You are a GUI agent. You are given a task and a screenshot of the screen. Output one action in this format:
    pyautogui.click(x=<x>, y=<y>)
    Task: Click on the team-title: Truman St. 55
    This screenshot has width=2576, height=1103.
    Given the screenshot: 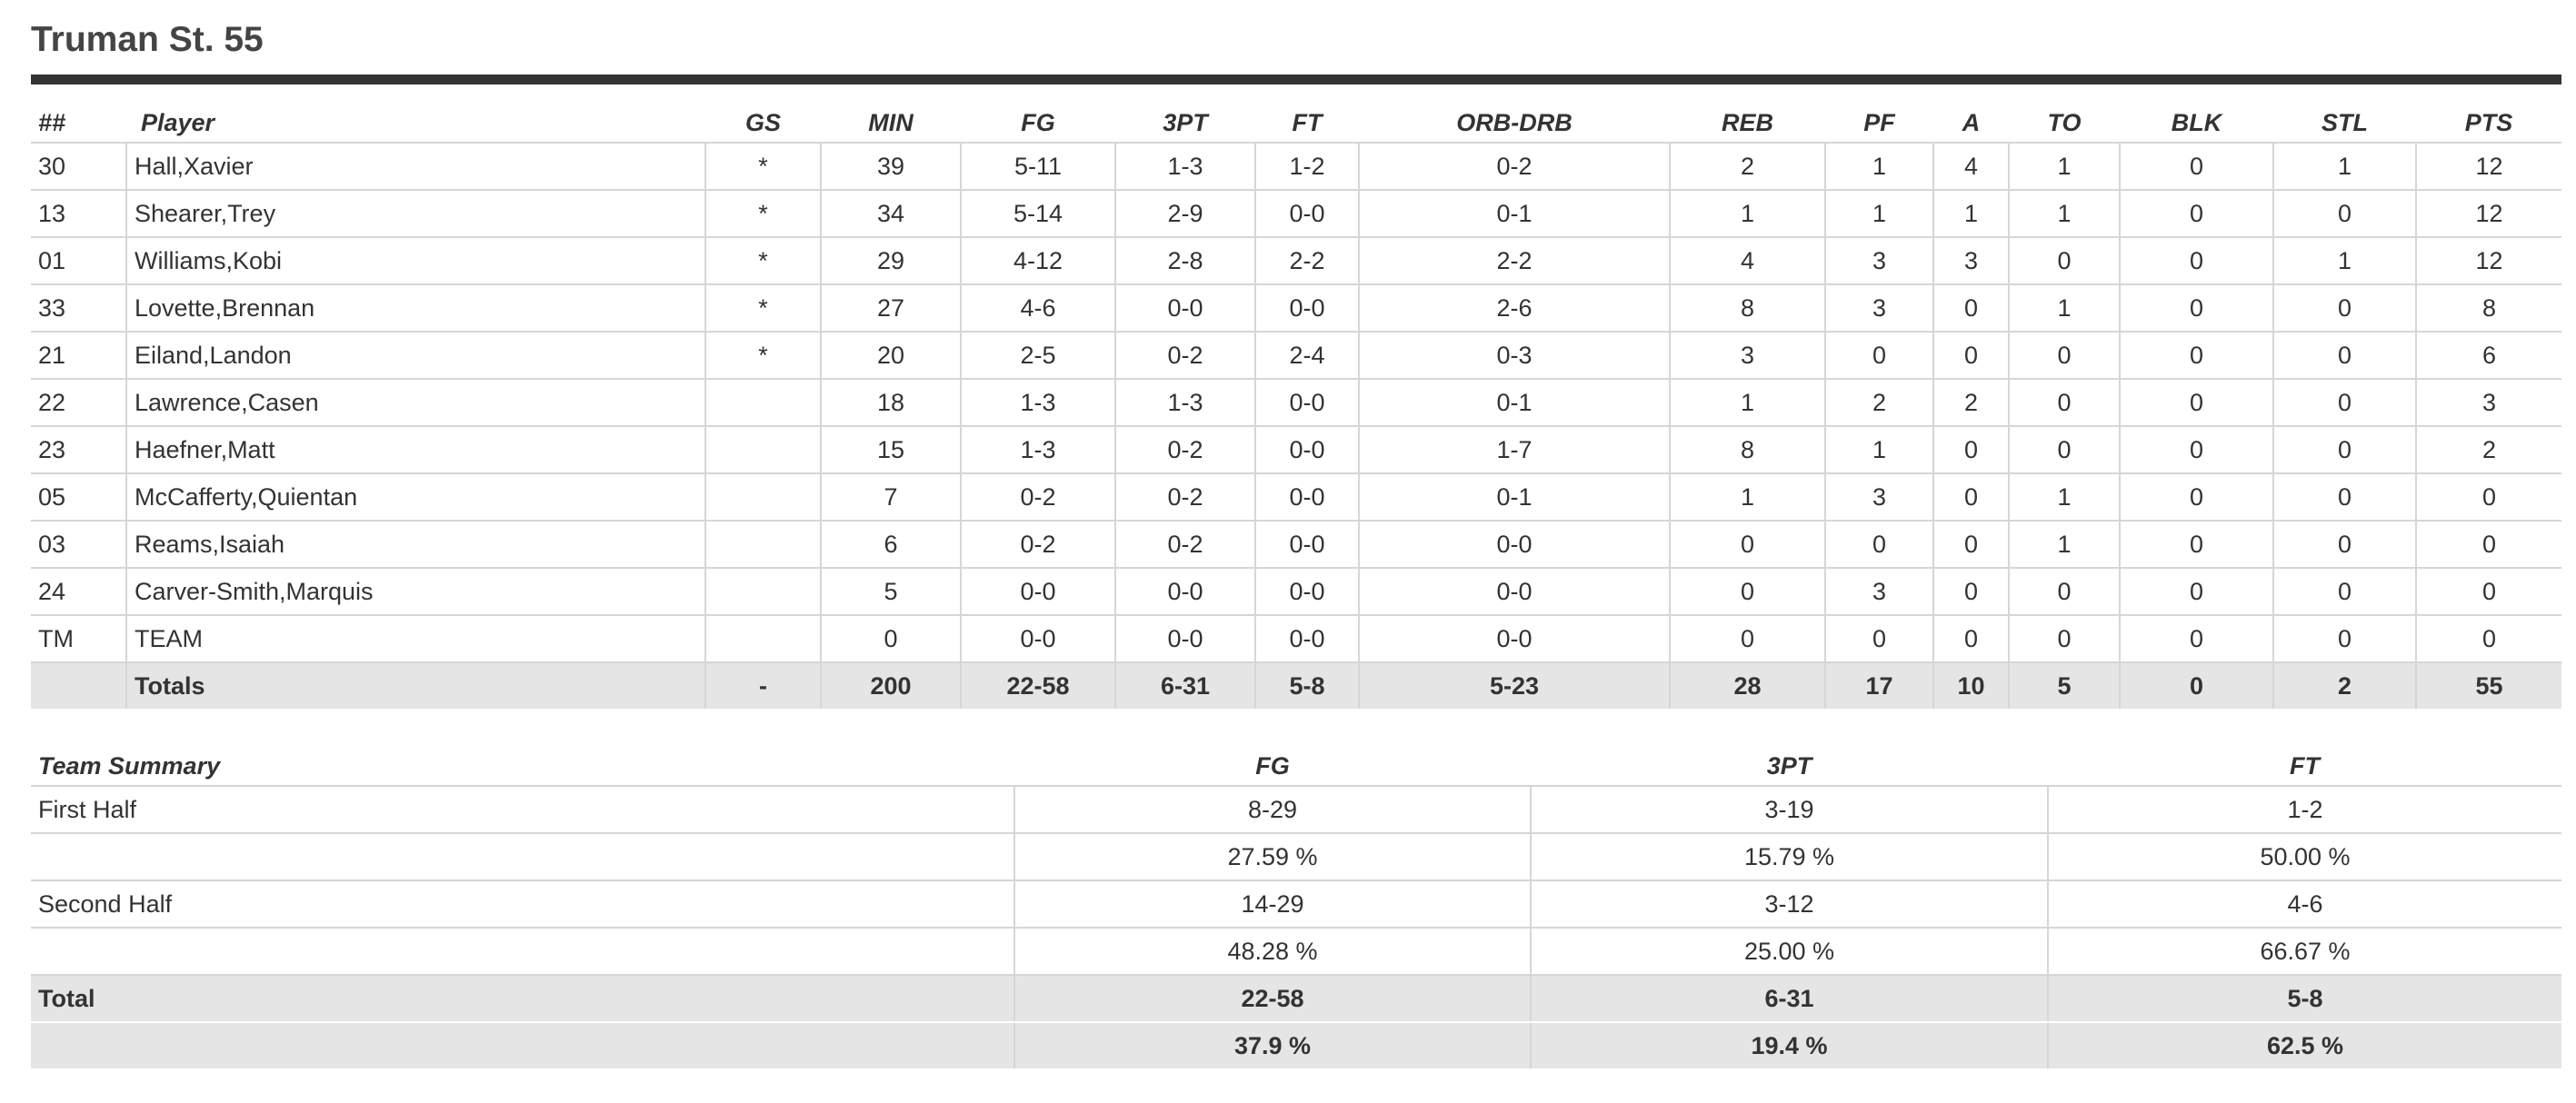 What is the action you would take?
    pyautogui.click(x=1296, y=50)
    